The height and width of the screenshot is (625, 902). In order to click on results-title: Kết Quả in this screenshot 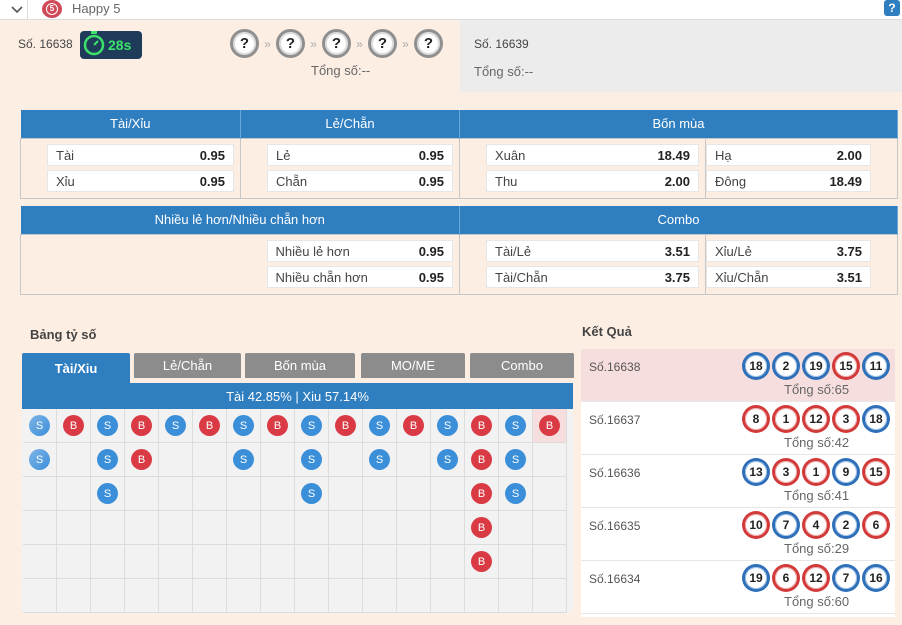, I will do `click(607, 331)`.